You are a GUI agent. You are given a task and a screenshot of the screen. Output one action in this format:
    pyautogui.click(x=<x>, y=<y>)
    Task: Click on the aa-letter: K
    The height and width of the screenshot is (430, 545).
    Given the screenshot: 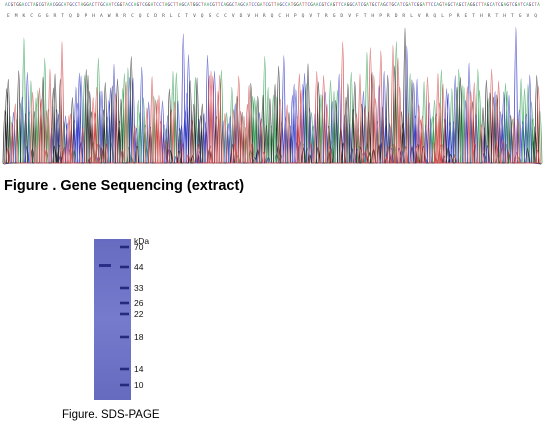 What is the action you would take?
    pyautogui.click(x=24, y=16)
    